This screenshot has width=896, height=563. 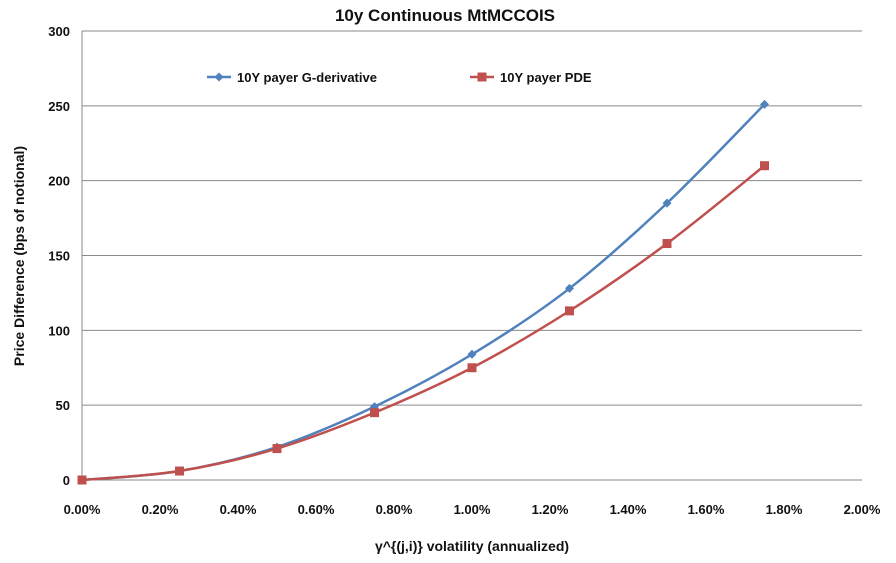 I want to click on x-tick-label: 1.60%, so click(x=706, y=509).